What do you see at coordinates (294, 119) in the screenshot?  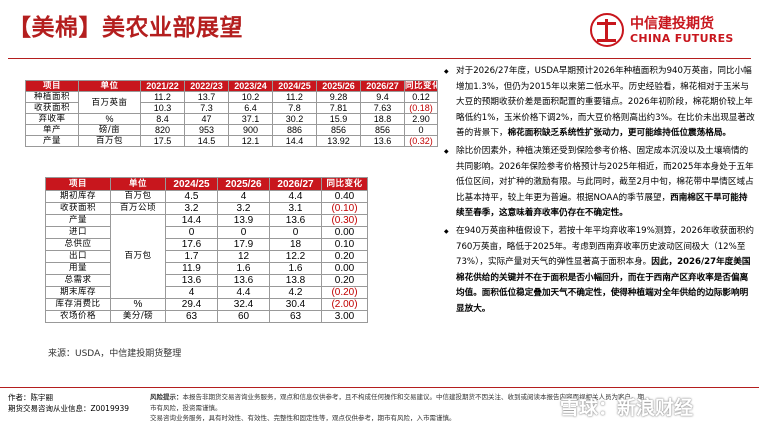 I see `table-cell: 30.2` at bounding box center [294, 119].